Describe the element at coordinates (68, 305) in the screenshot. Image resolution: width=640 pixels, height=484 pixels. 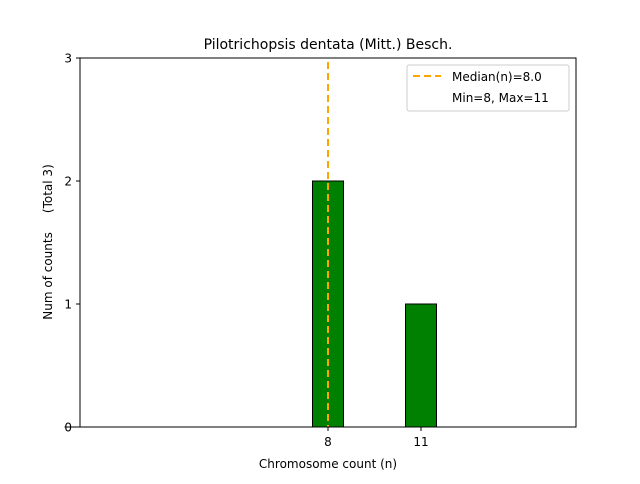
I see `y-tick-label: 1` at that location.